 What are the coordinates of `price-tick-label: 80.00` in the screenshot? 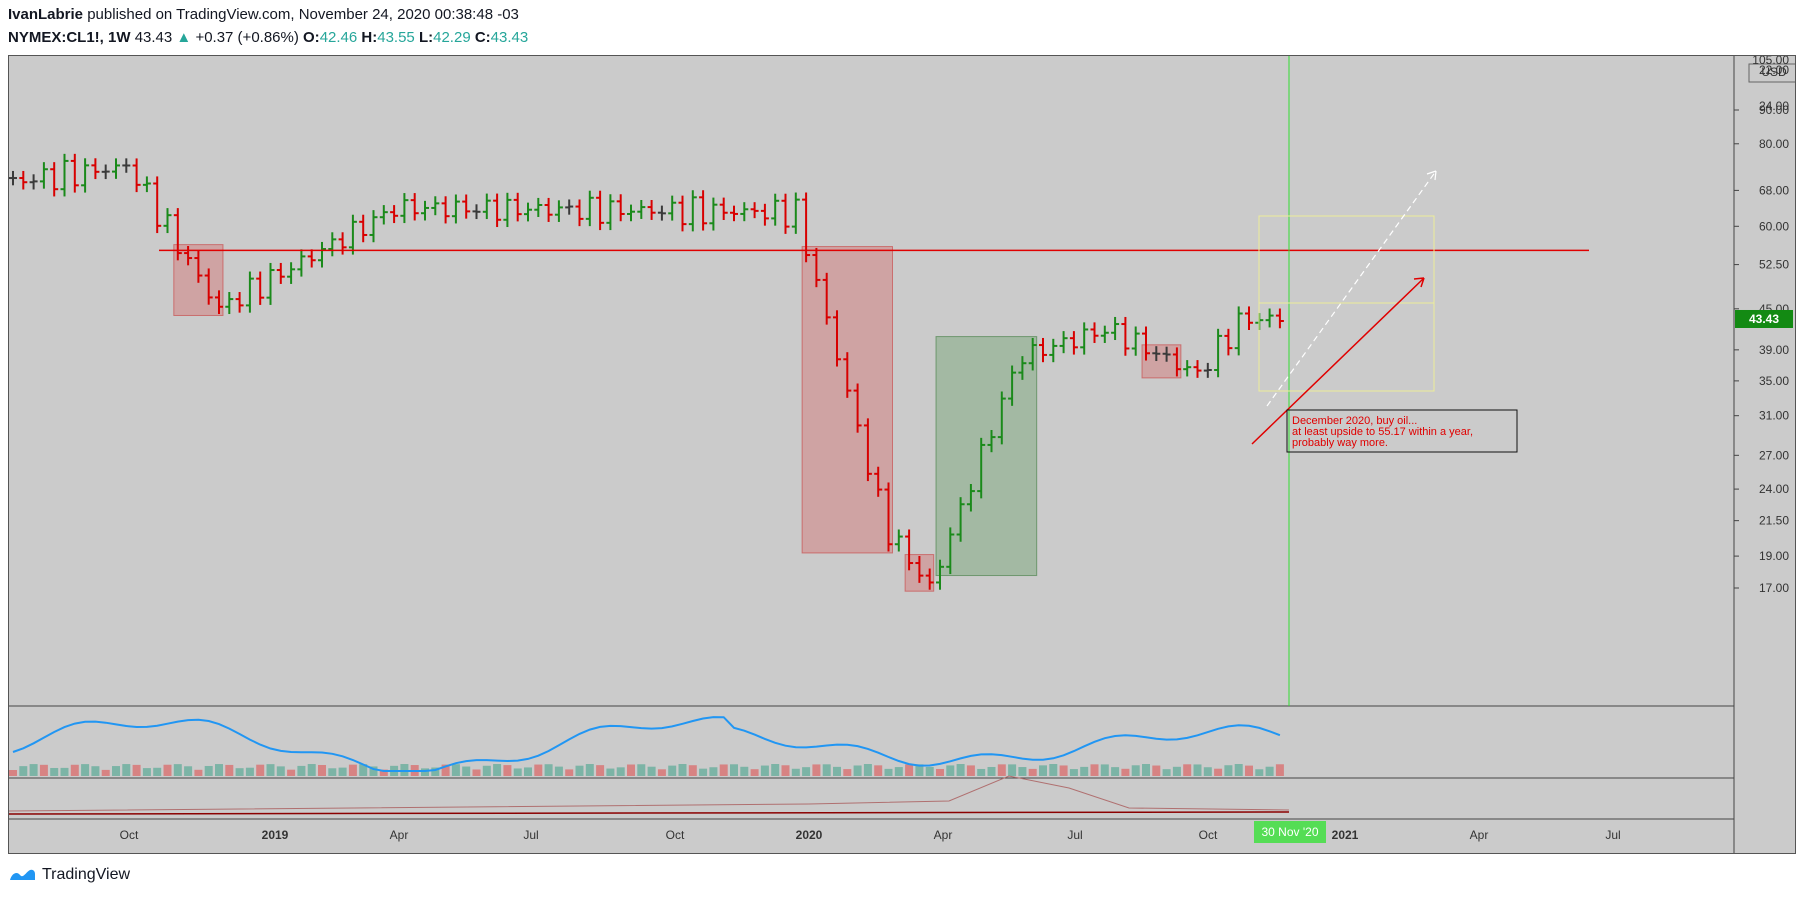 It's located at (1774, 144).